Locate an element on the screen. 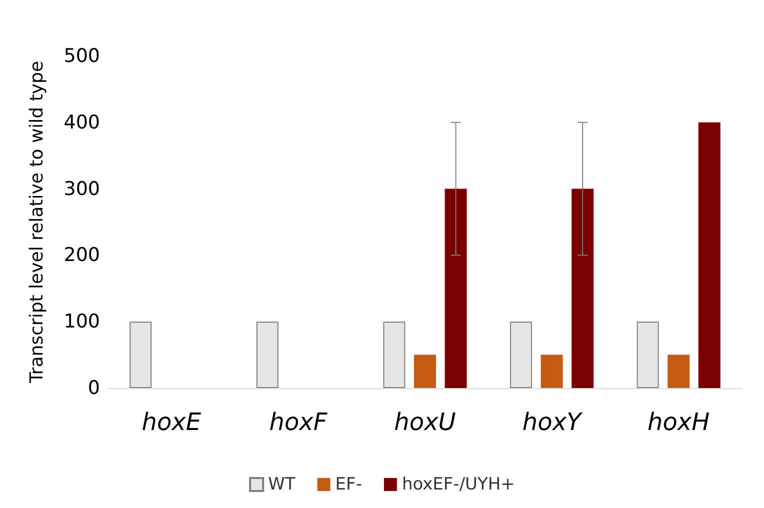 This screenshot has height=508, width=764. legend-label: EF- is located at coordinates (348, 484).